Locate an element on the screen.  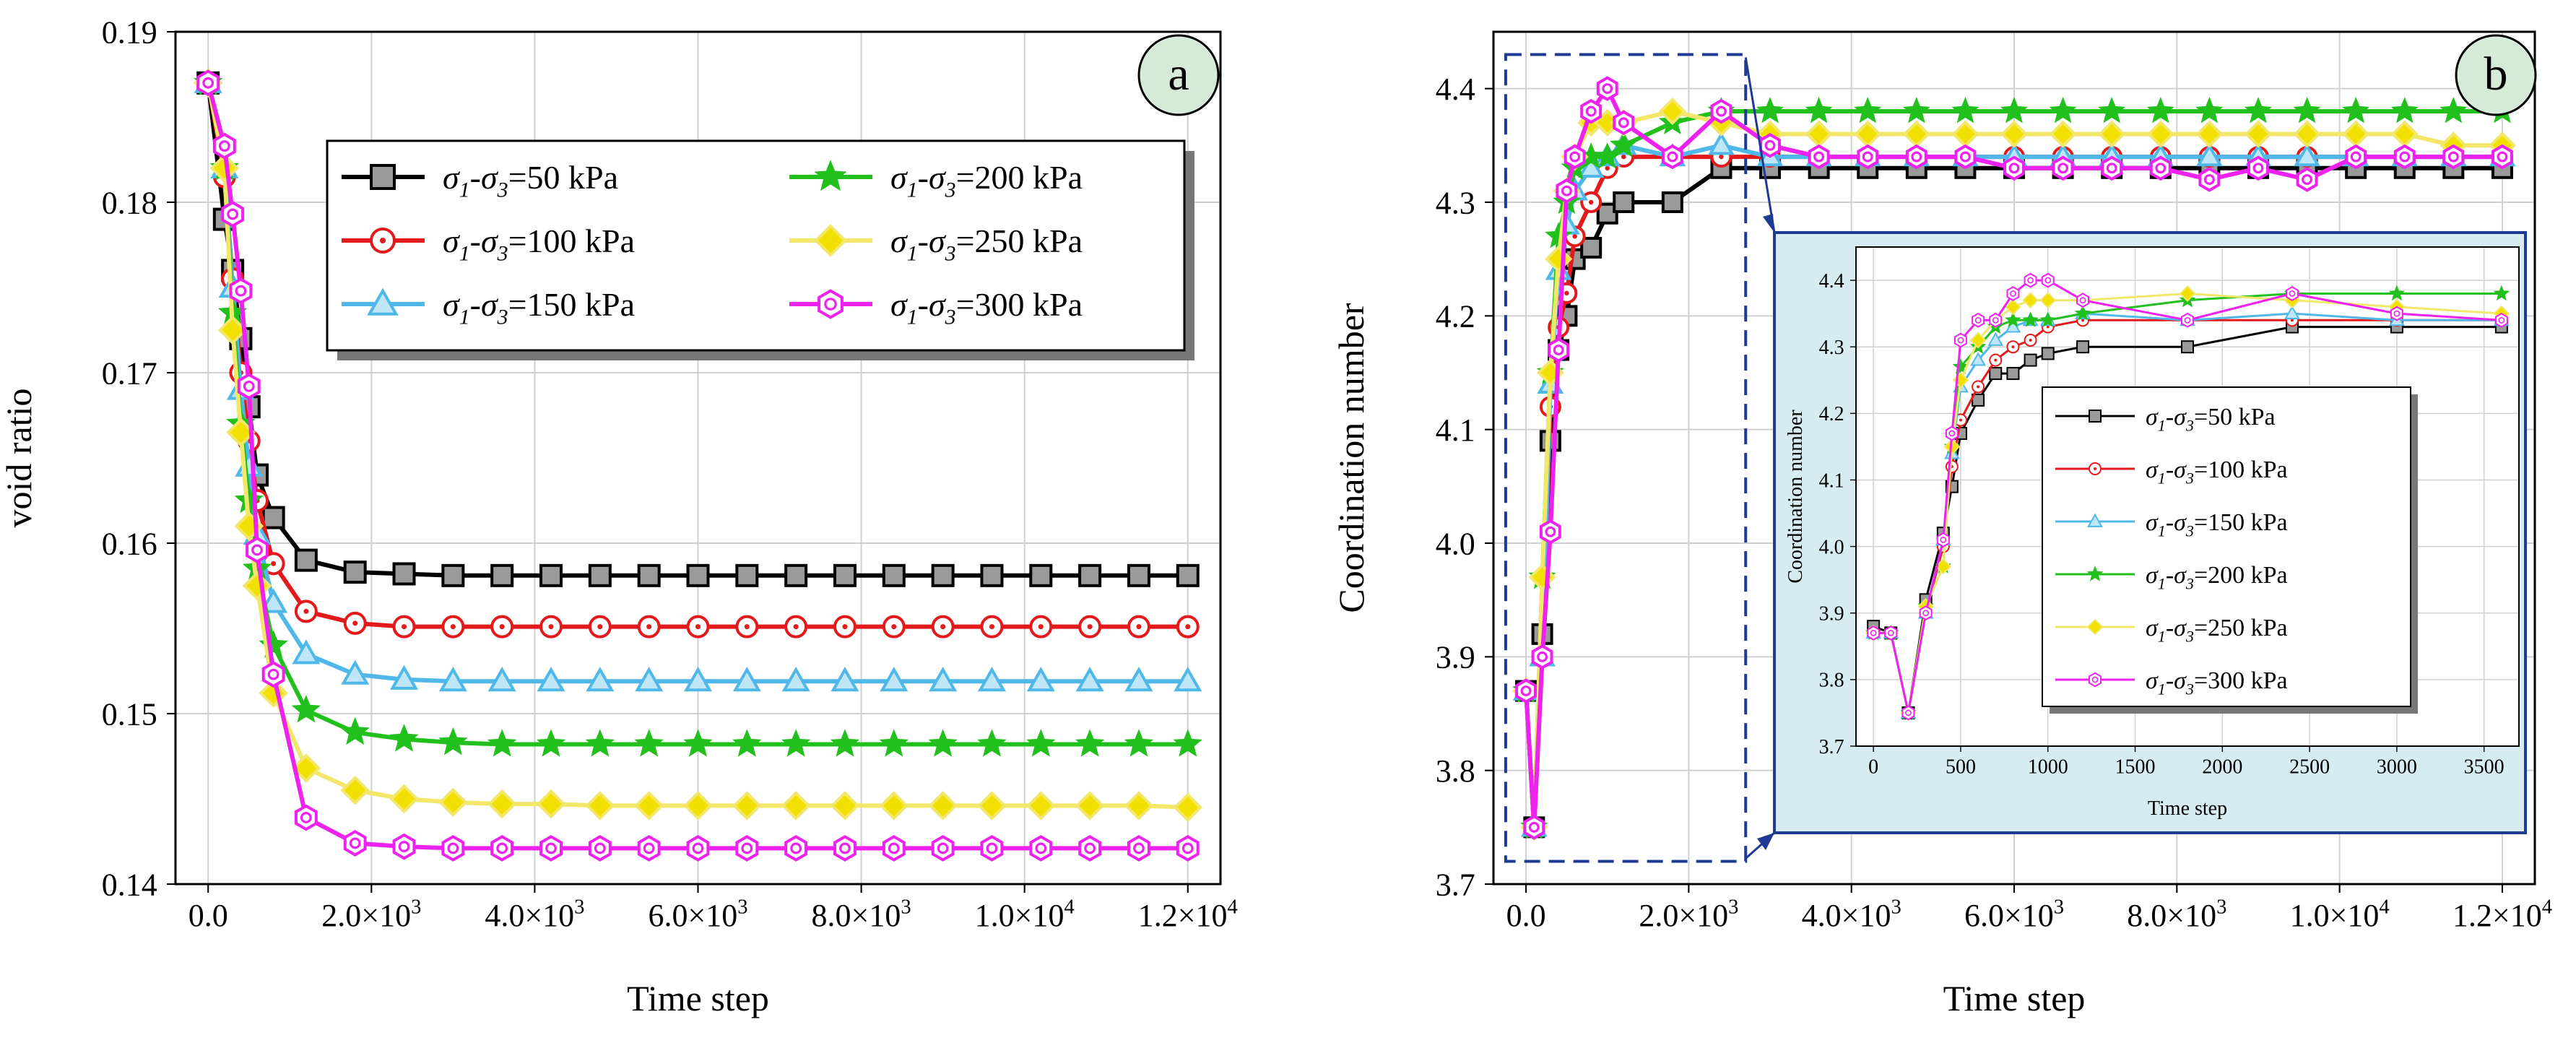
zoom-region-box is located at coordinates (1626, 458).